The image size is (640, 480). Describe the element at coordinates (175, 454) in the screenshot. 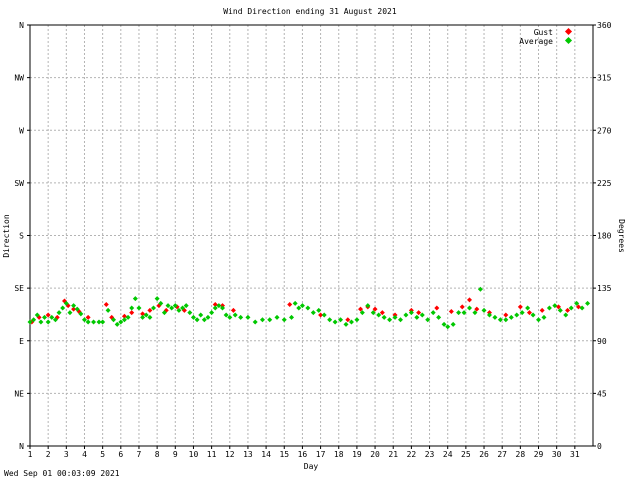

I see `x-tick-label: 9` at that location.